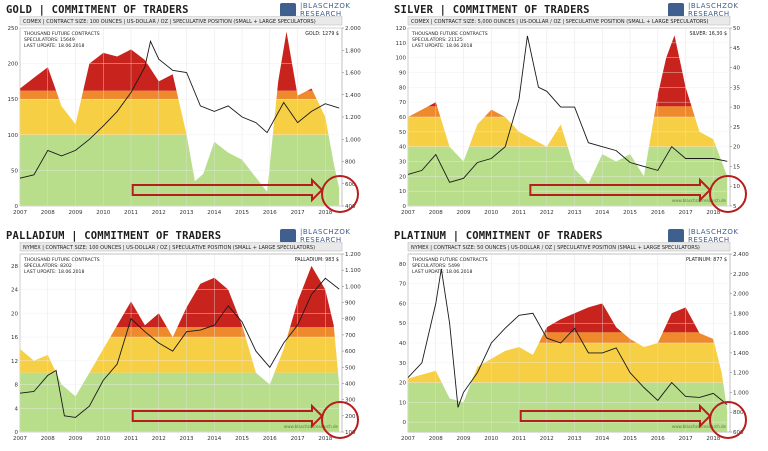 The image size is (768, 451). Describe the element at coordinates (736, 69) in the screenshot. I see `y-right-tick-label: 40` at that location.